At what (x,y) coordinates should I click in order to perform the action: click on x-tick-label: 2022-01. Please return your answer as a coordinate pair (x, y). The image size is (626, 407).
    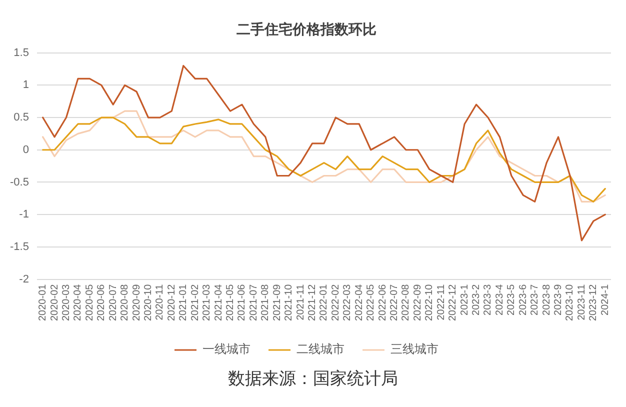
    Looking at the image, I should click on (324, 303).